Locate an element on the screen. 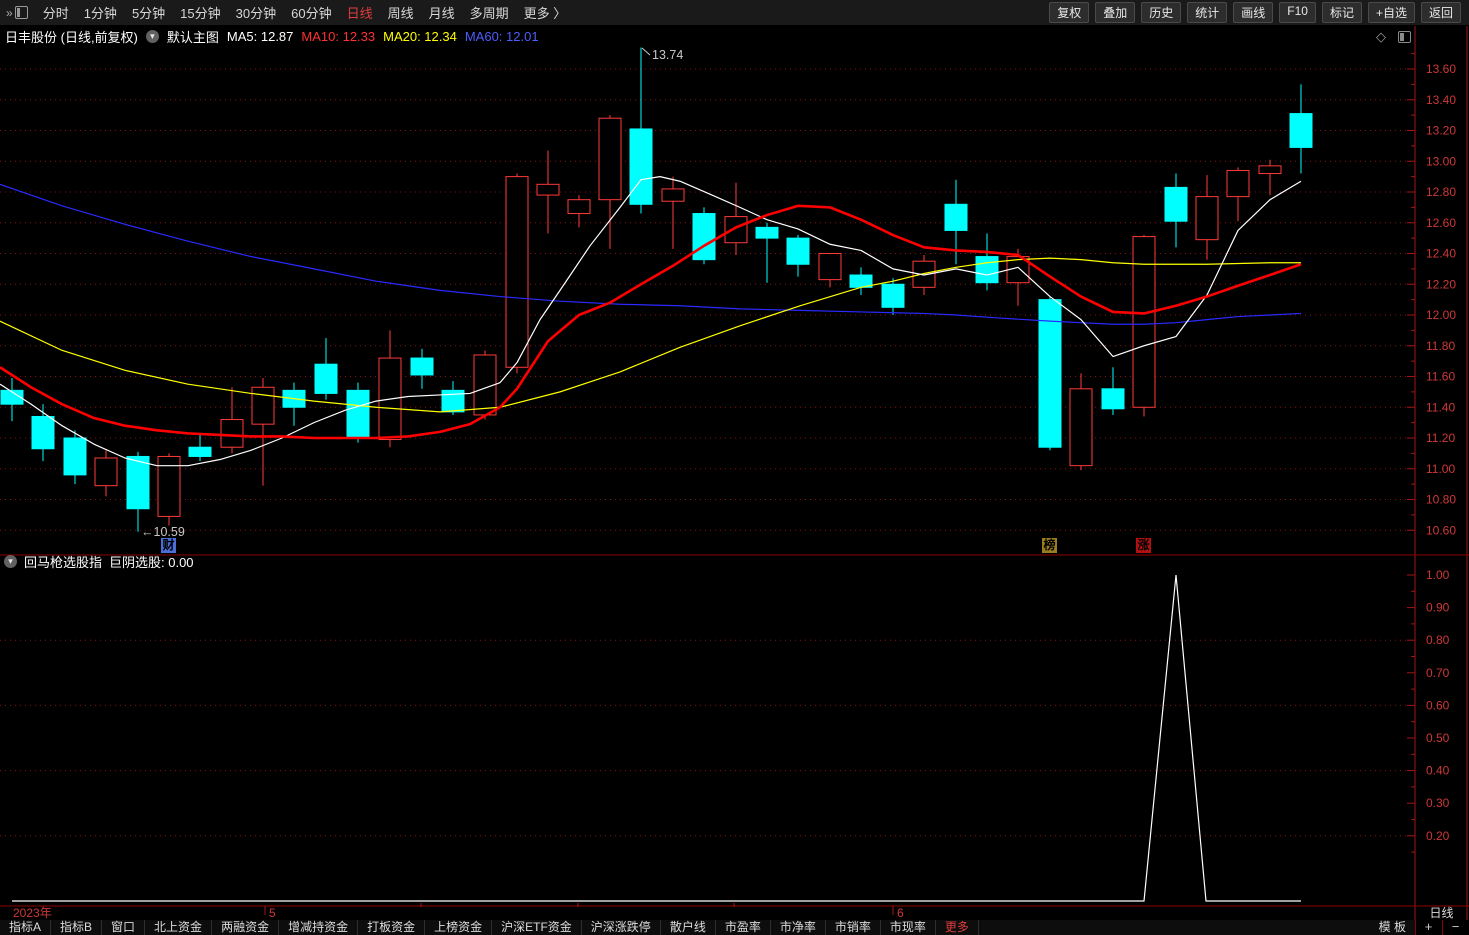  indicator-name: 回马枪选股指 is located at coordinates (63, 562).